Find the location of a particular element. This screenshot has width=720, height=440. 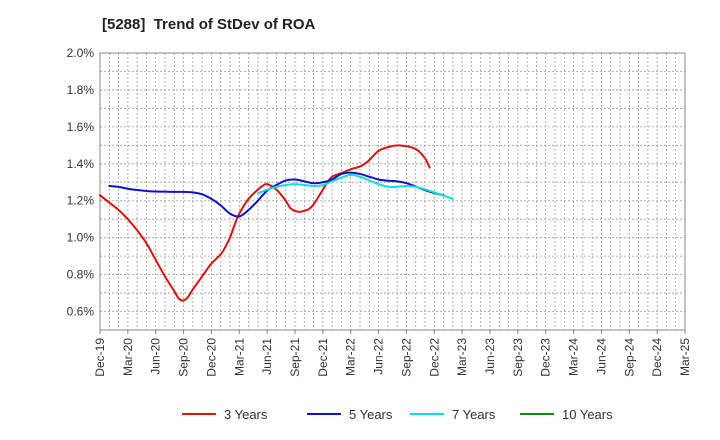

x-tick-label: Dec-23 is located at coordinates (546, 357).